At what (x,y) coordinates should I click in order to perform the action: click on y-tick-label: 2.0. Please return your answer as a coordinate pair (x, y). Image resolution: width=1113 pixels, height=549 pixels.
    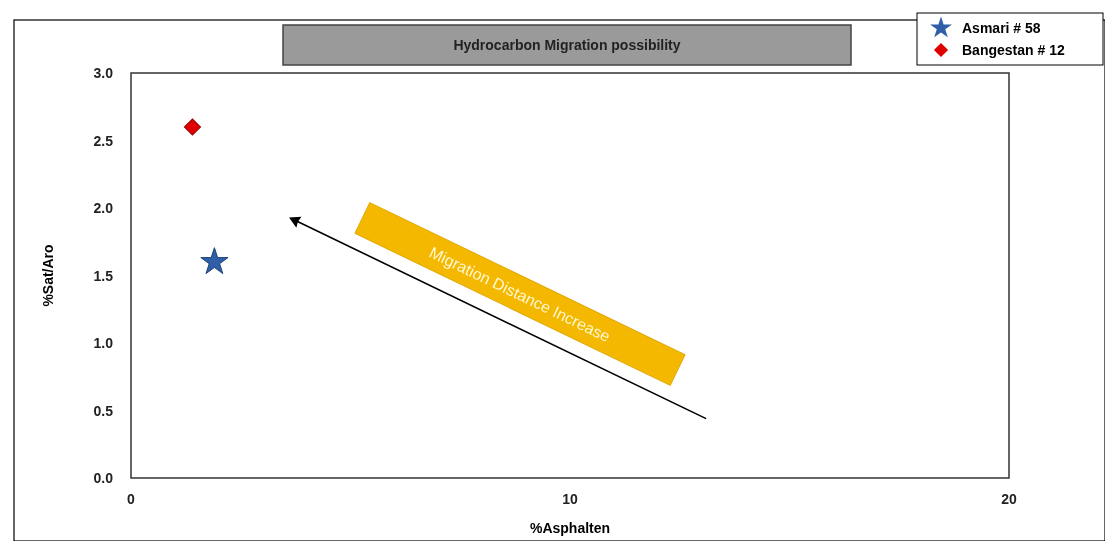
    Looking at the image, I should click on (103, 208).